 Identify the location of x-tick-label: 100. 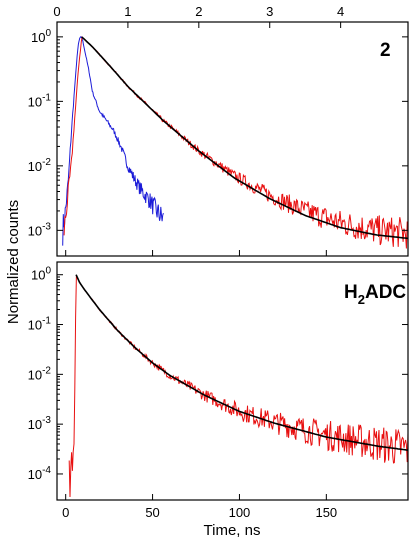
(240, 512).